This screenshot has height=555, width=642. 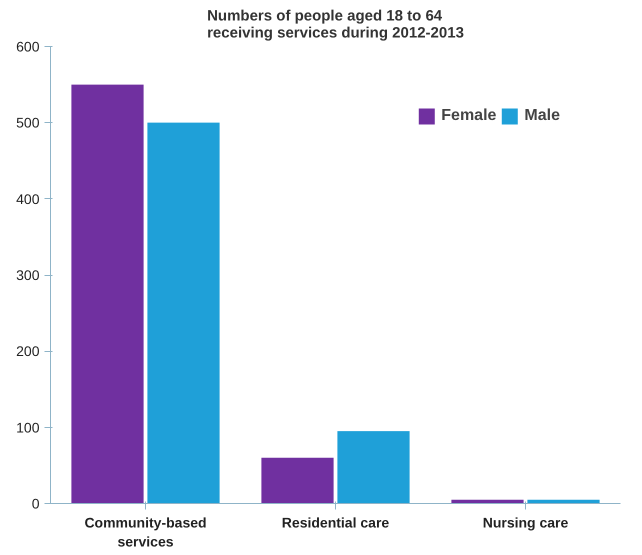 I want to click on x-tick-label: Residential care, so click(x=336, y=522).